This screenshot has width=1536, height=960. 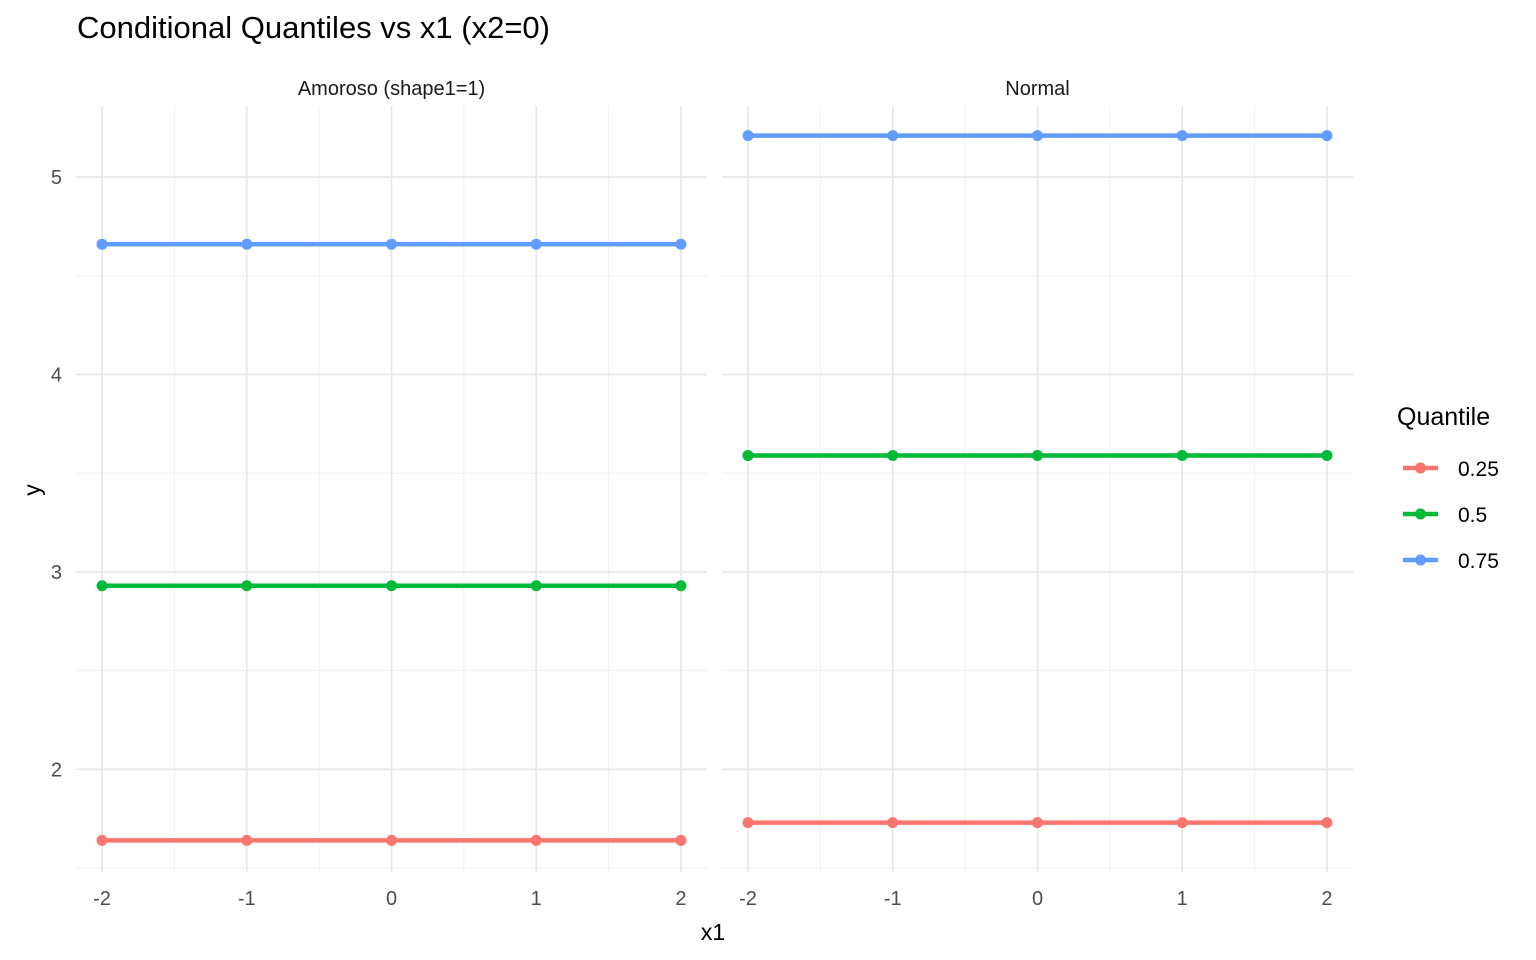 I want to click on y-tick-label: 5, so click(x=56, y=178).